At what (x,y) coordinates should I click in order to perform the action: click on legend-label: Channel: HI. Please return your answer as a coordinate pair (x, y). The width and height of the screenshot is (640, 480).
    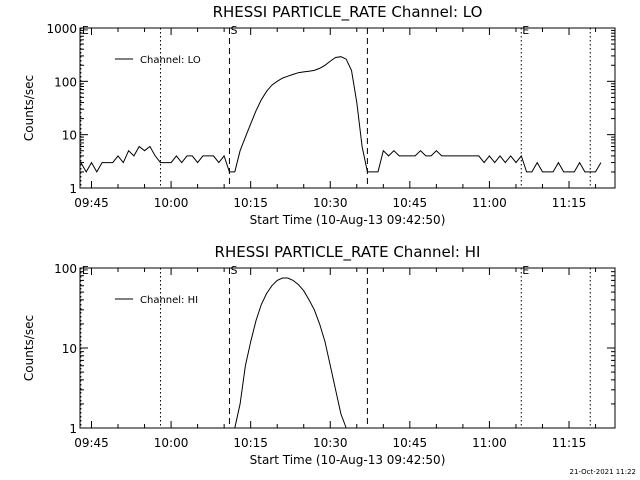
    Looking at the image, I should click on (169, 300).